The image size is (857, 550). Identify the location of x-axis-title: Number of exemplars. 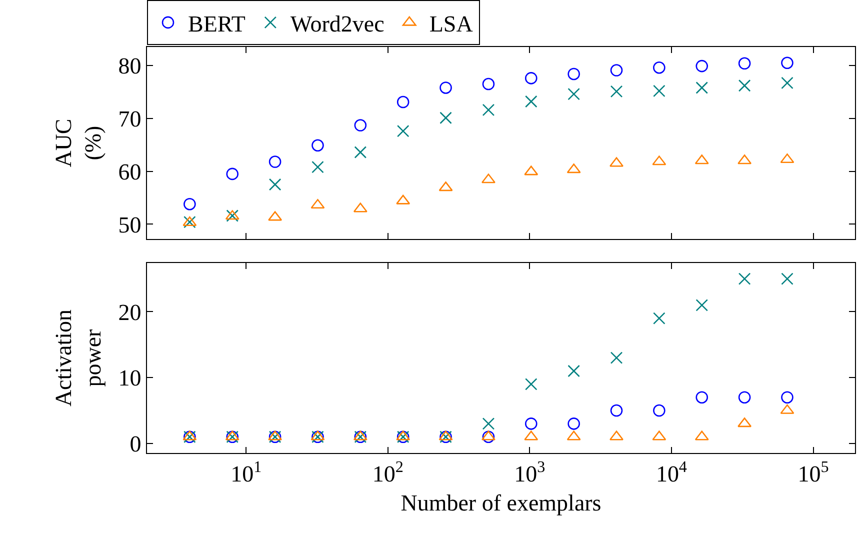
(501, 503).